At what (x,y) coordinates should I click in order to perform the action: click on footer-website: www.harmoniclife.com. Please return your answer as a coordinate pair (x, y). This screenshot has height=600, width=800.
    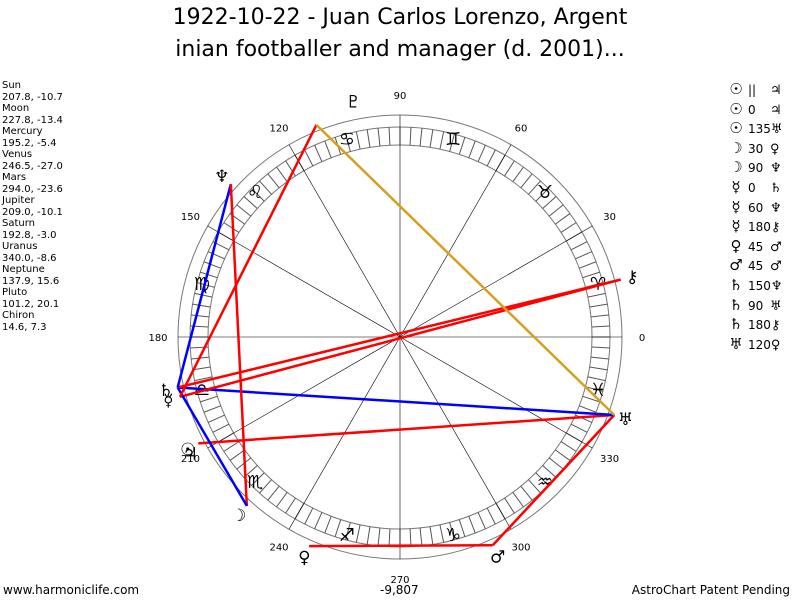
    Looking at the image, I should click on (71, 590).